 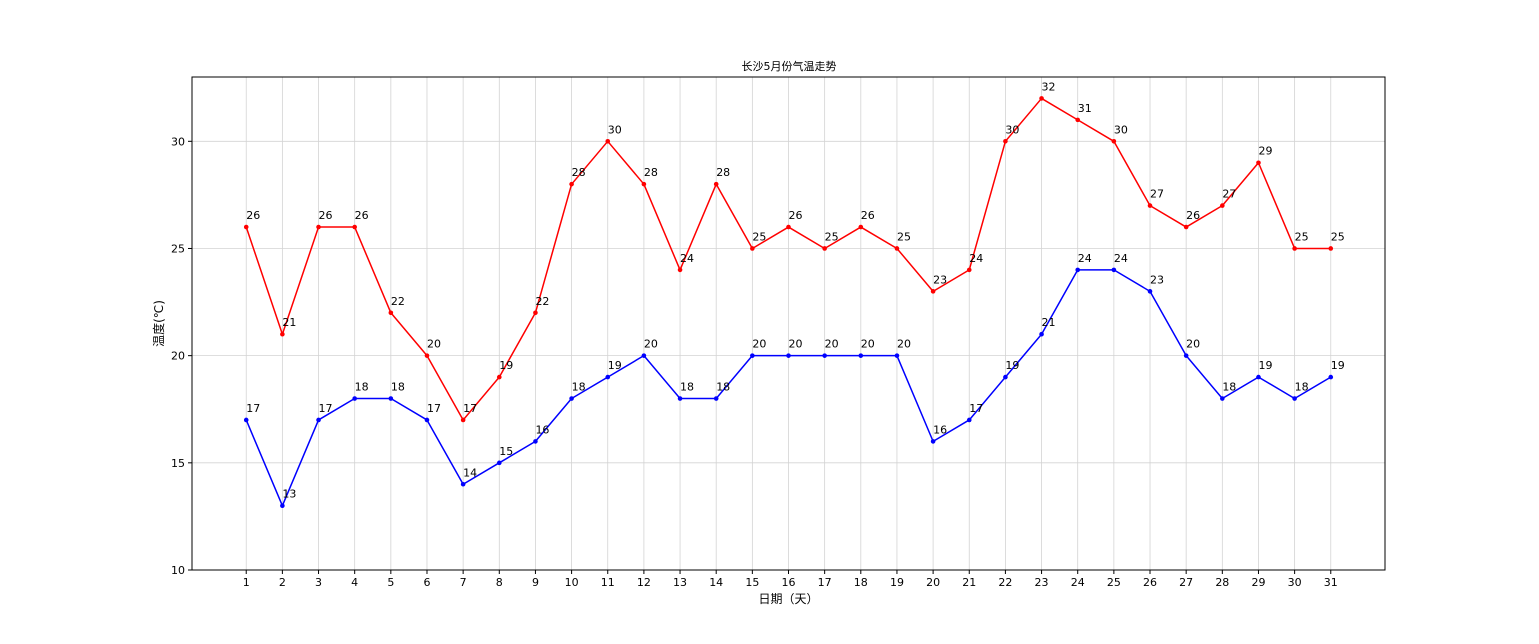 What do you see at coordinates (178, 463) in the screenshot?
I see `y-tick-label: 15` at bounding box center [178, 463].